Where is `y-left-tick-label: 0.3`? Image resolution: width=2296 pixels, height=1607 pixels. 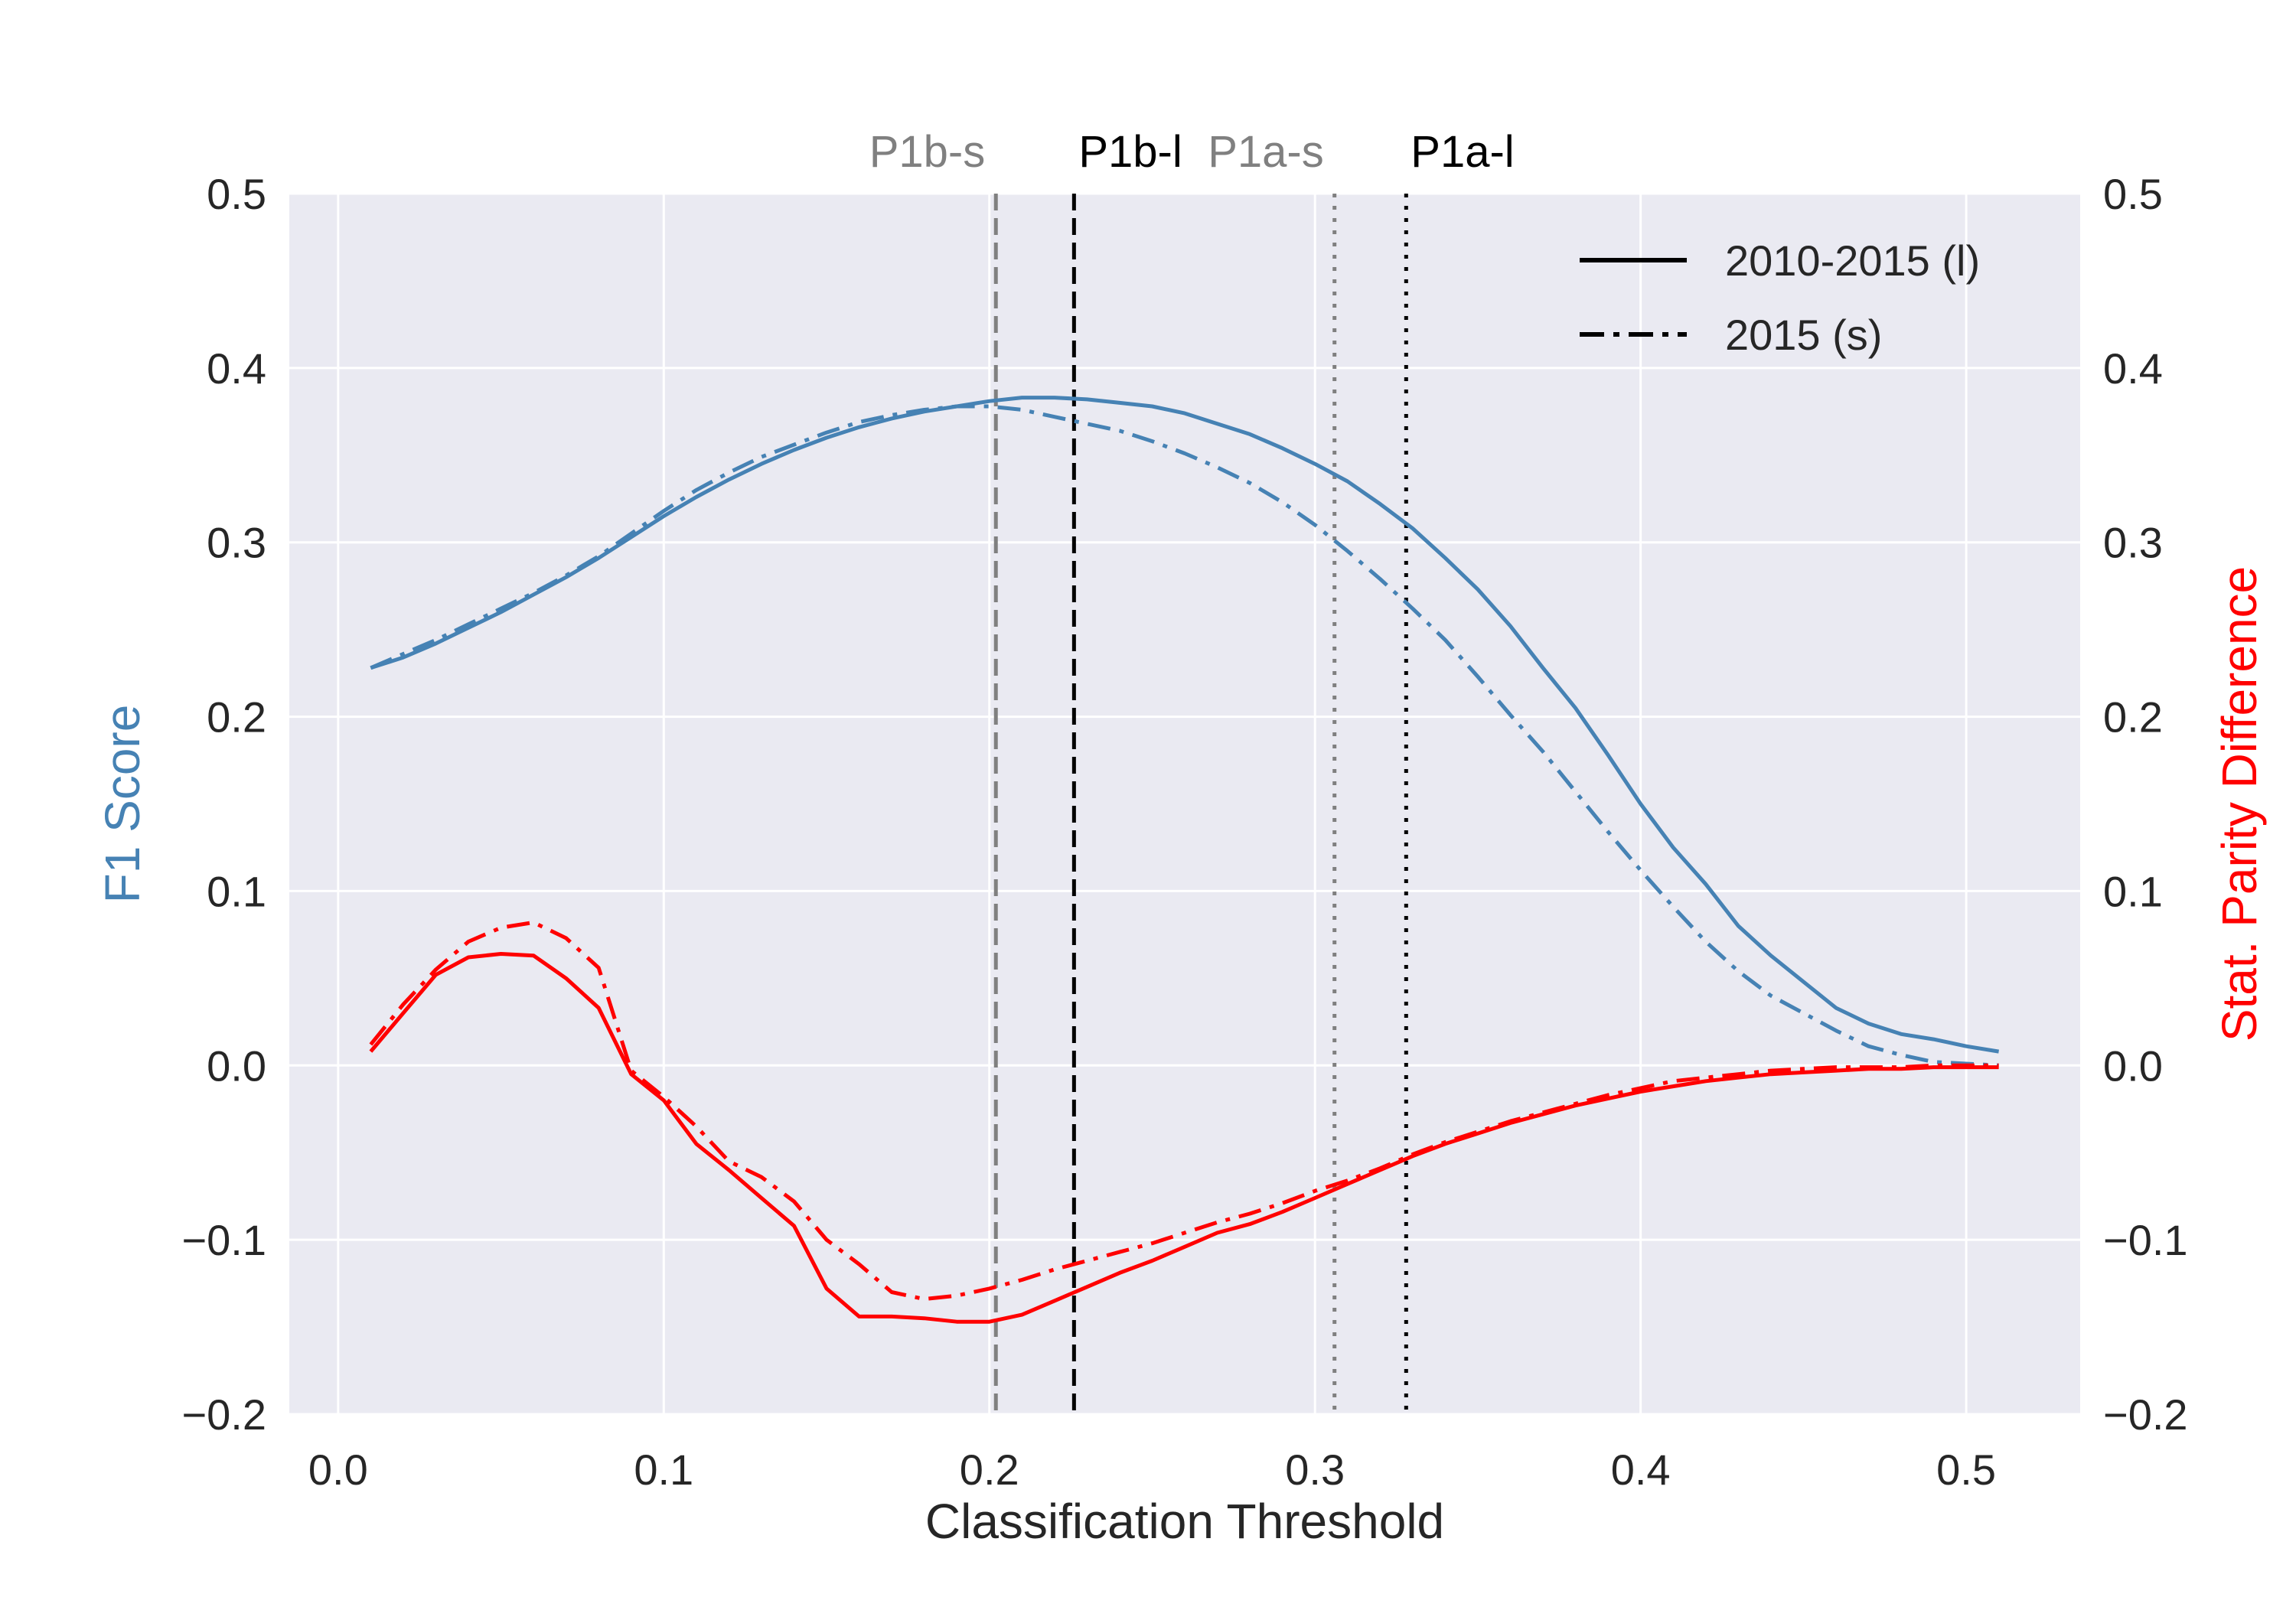
y-left-tick-label: 0.3 is located at coordinates (236, 543).